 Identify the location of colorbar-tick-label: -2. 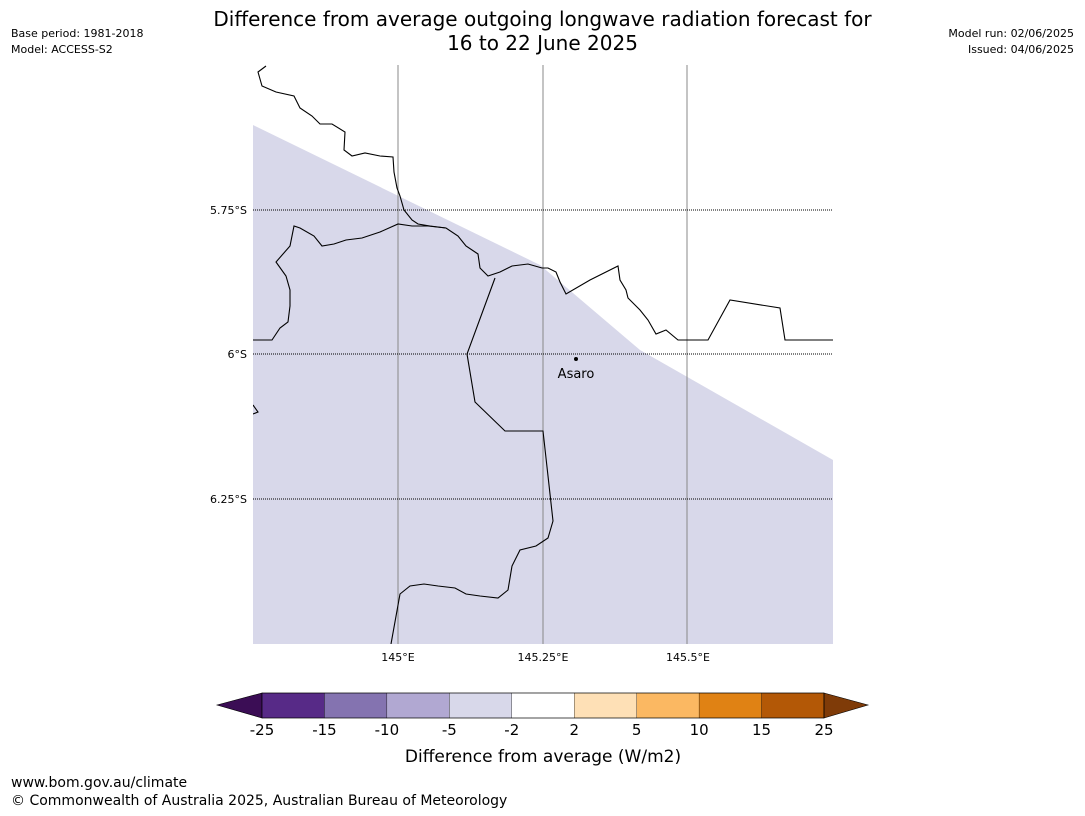
(511, 730).